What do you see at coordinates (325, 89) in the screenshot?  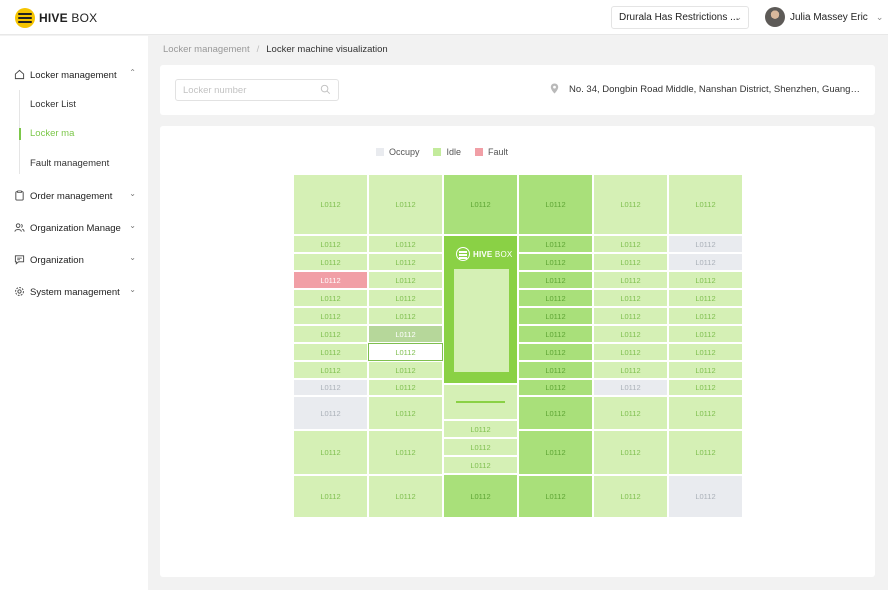 I see `search-icon` at bounding box center [325, 89].